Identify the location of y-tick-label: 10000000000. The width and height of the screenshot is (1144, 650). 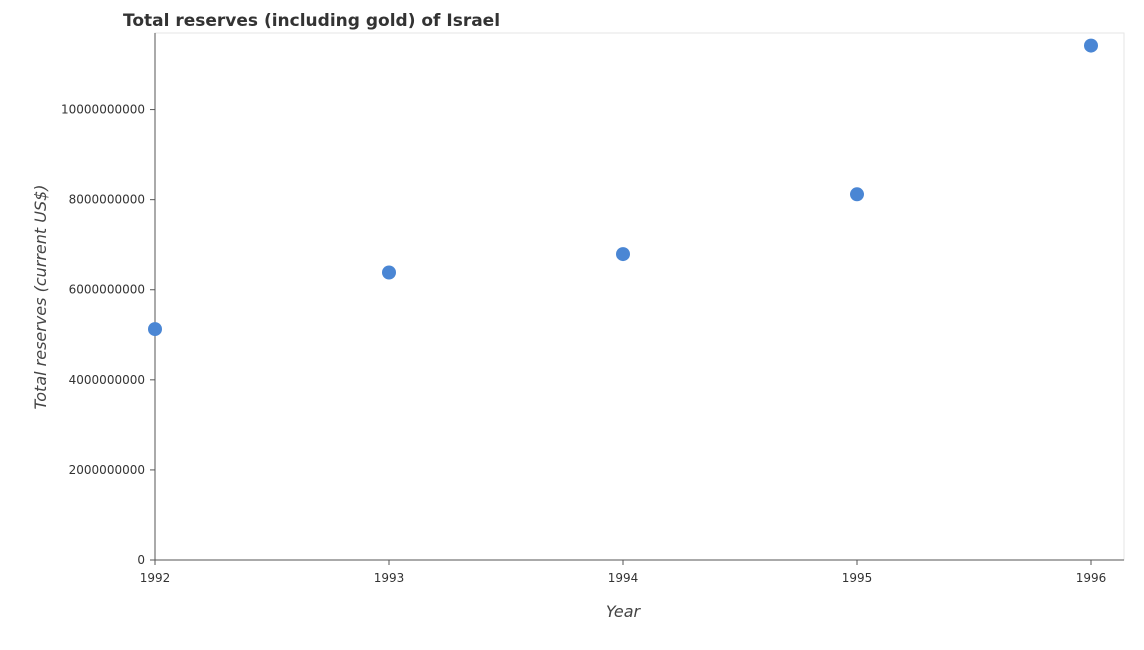
(103, 110).